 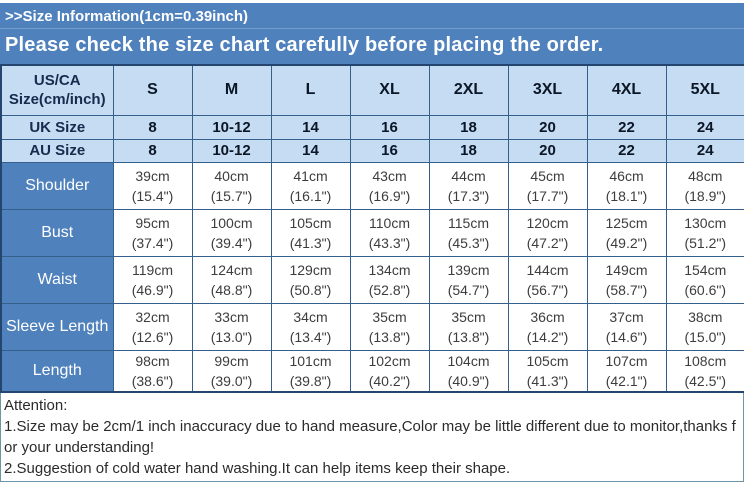 What do you see at coordinates (232, 290) in the screenshot?
I see `inch-value: (48.8")` at bounding box center [232, 290].